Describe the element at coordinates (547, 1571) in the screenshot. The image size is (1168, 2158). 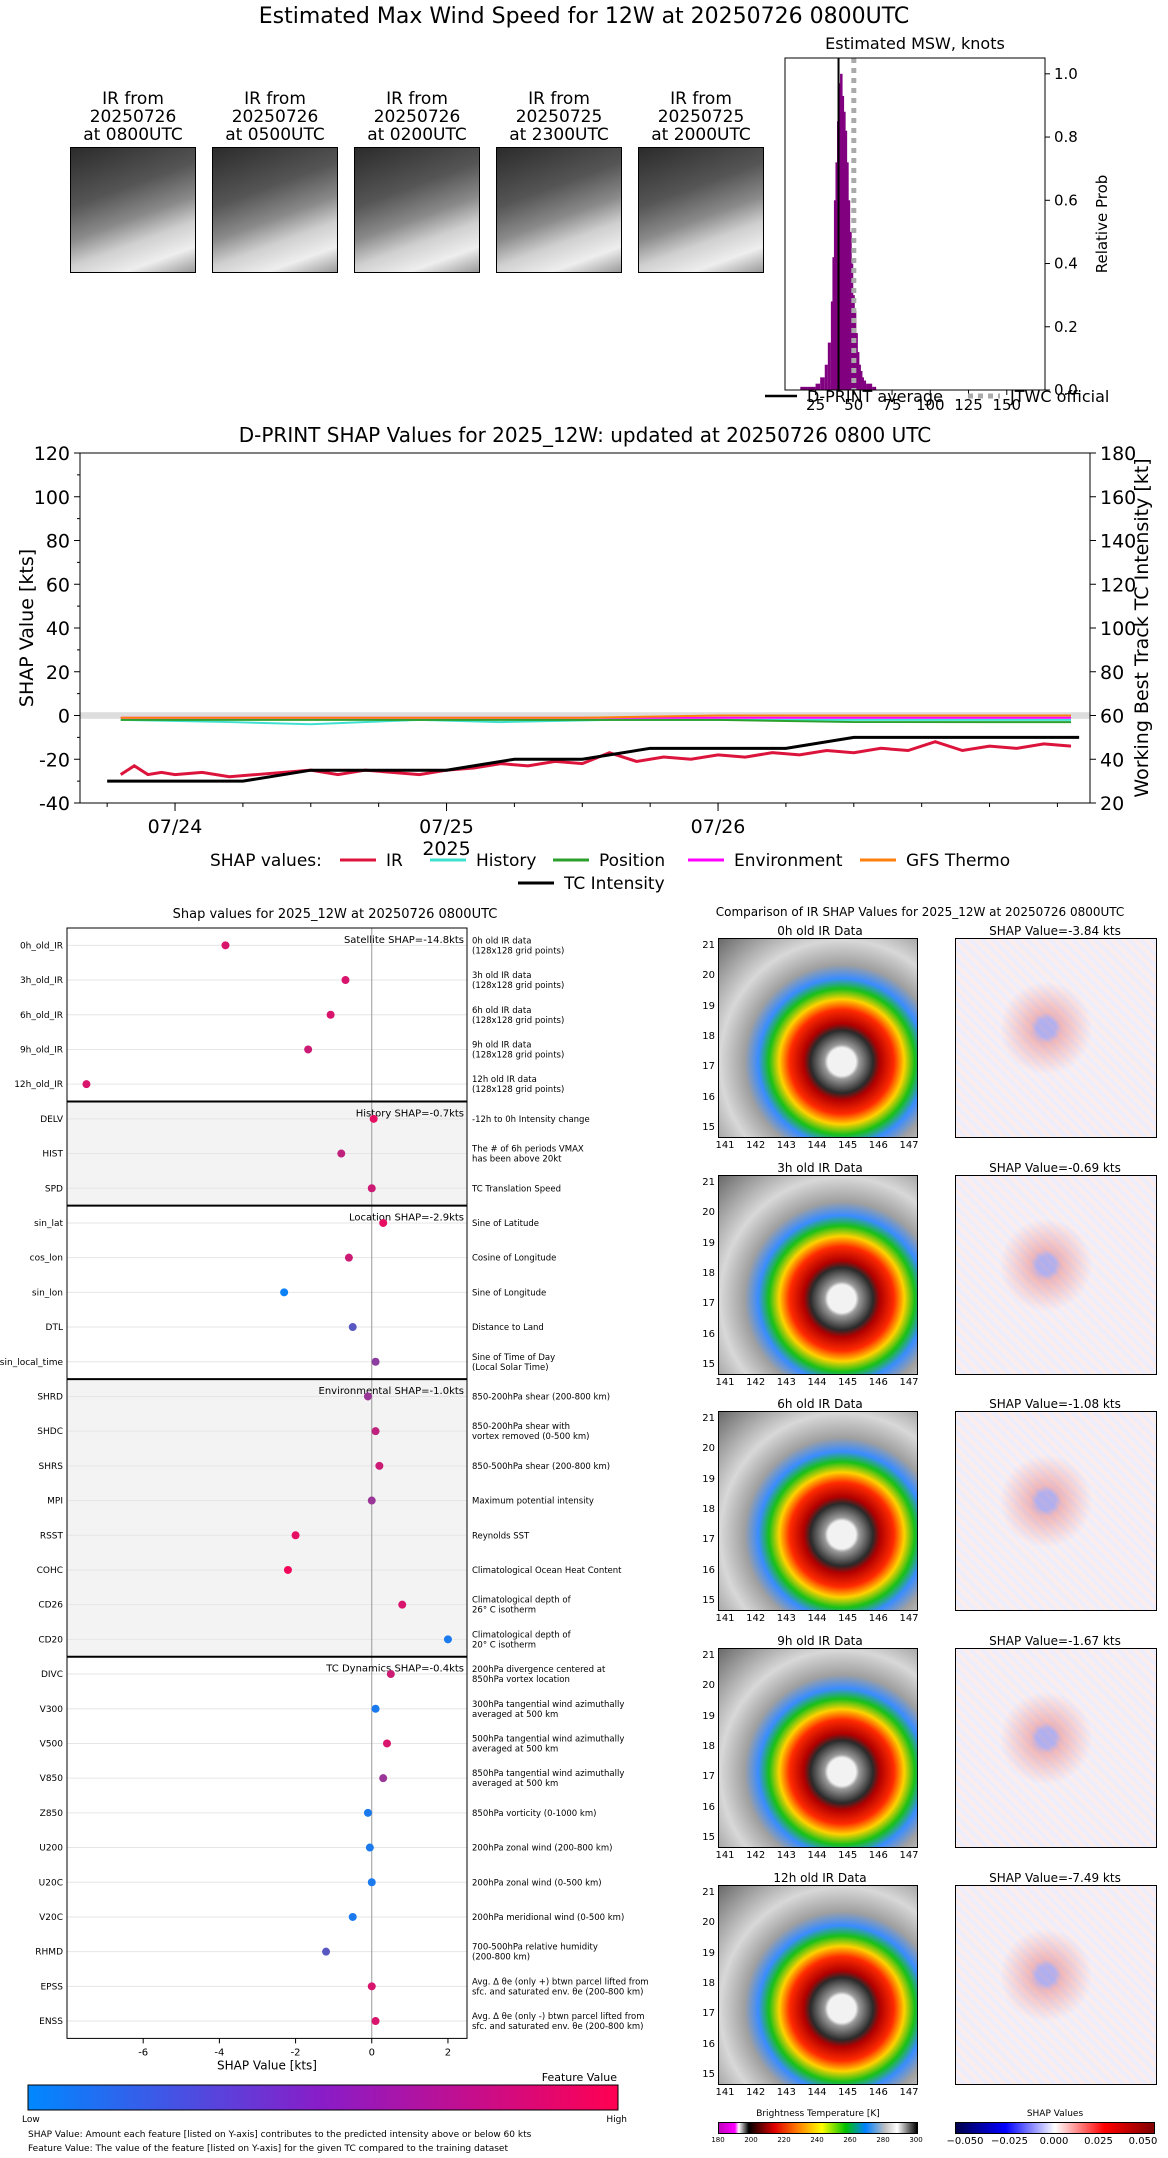
I see `feature-desc: Climatological Ocean Heat Content` at that location.